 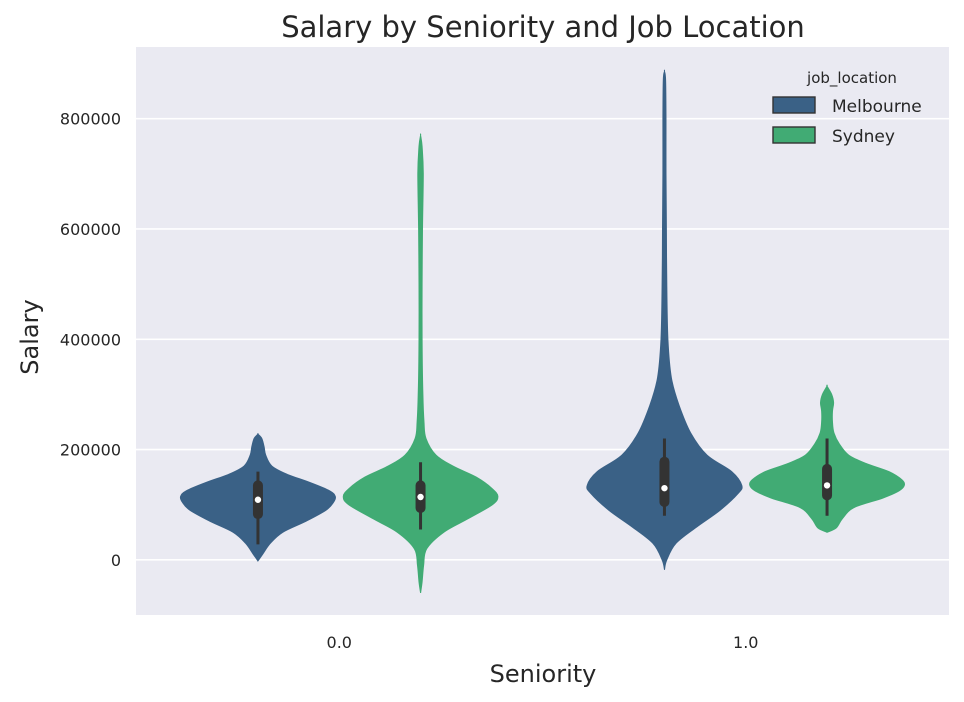 I want to click on y-tick-label: 0, so click(x=116, y=560).